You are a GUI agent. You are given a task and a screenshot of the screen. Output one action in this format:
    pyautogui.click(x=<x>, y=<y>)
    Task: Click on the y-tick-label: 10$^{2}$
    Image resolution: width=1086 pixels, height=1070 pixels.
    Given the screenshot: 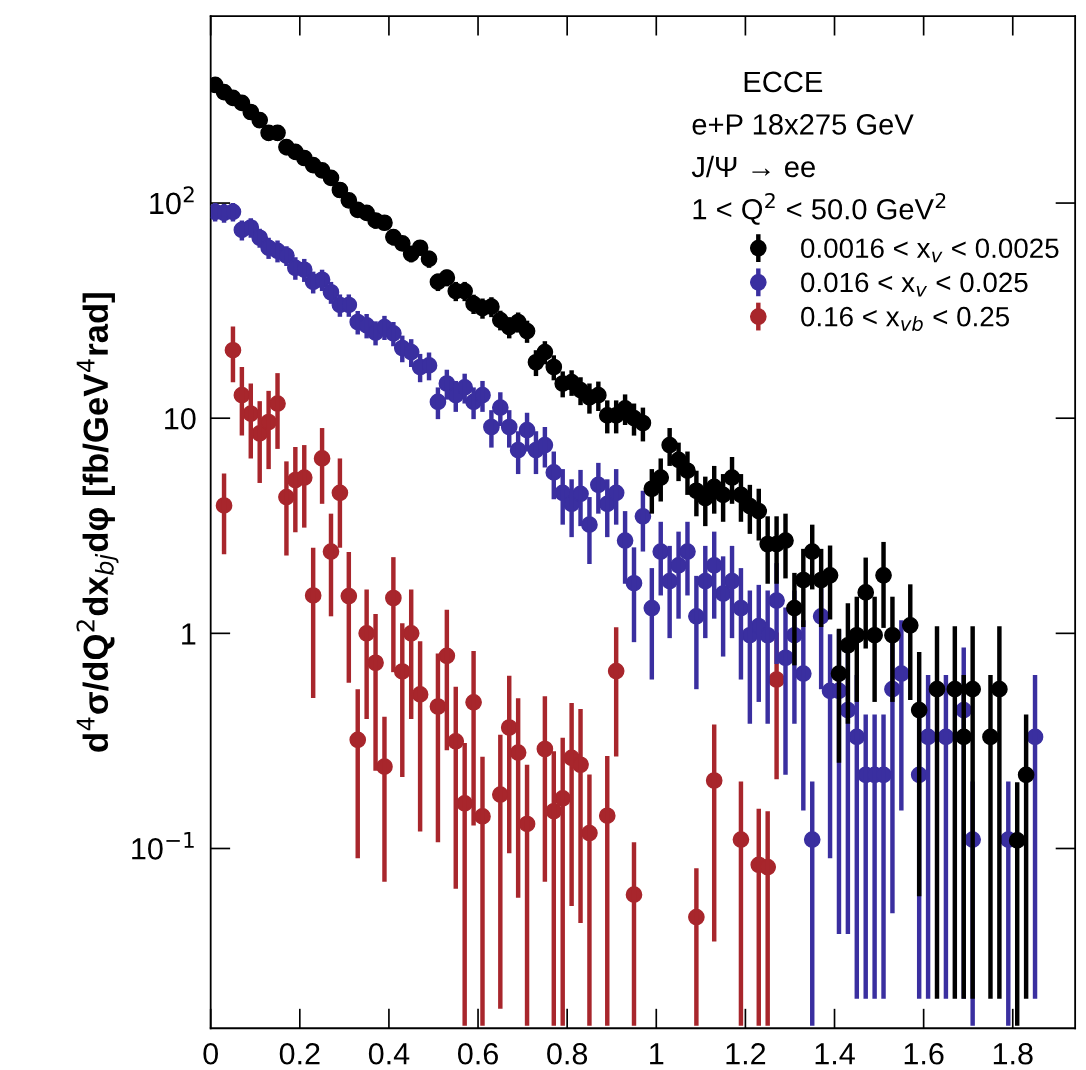 What is the action you would take?
    pyautogui.click(x=172, y=200)
    